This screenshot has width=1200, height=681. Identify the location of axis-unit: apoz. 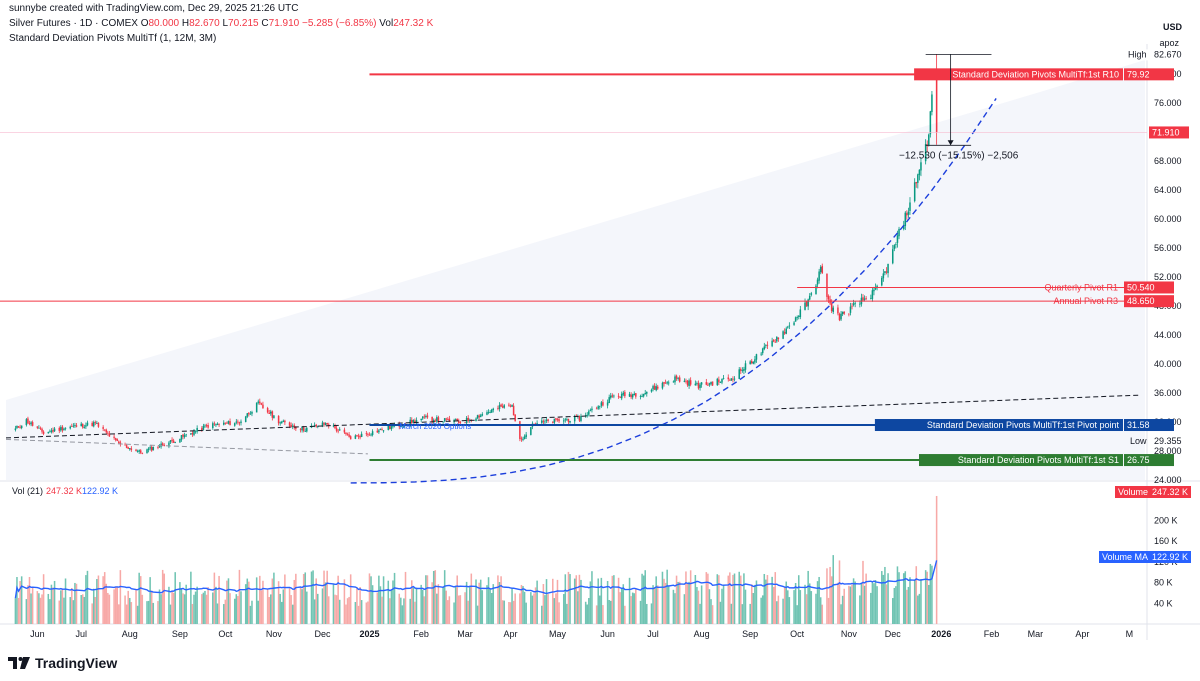
(1169, 43).